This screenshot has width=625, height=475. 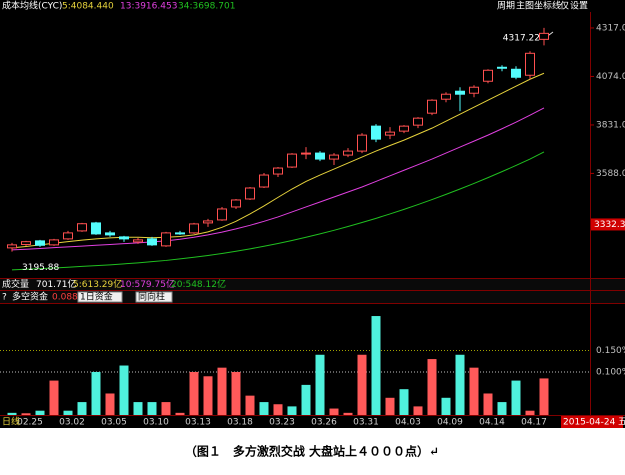 I want to click on volume-info: 10:579.75亿, so click(x=147, y=284).